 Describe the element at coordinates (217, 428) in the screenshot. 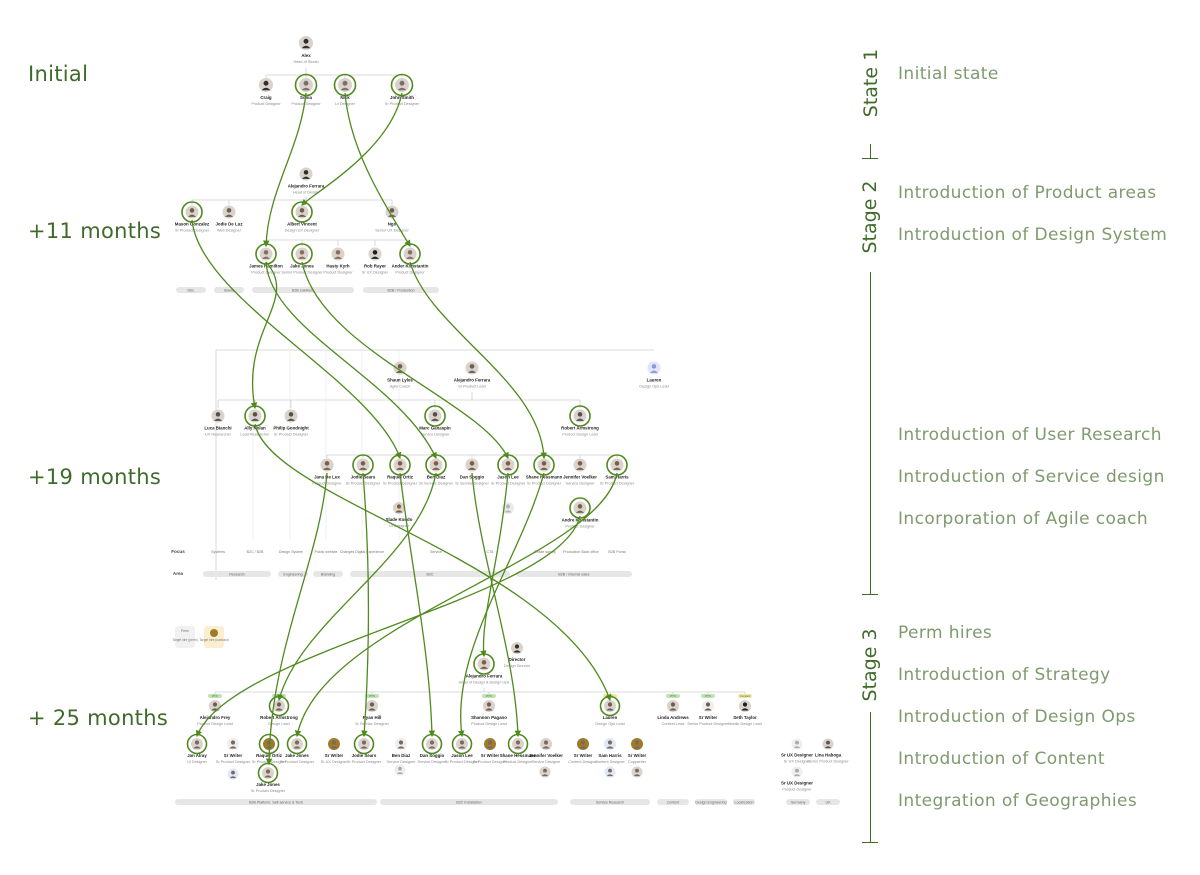

I see `person-name: Luca Bianchi` at that location.